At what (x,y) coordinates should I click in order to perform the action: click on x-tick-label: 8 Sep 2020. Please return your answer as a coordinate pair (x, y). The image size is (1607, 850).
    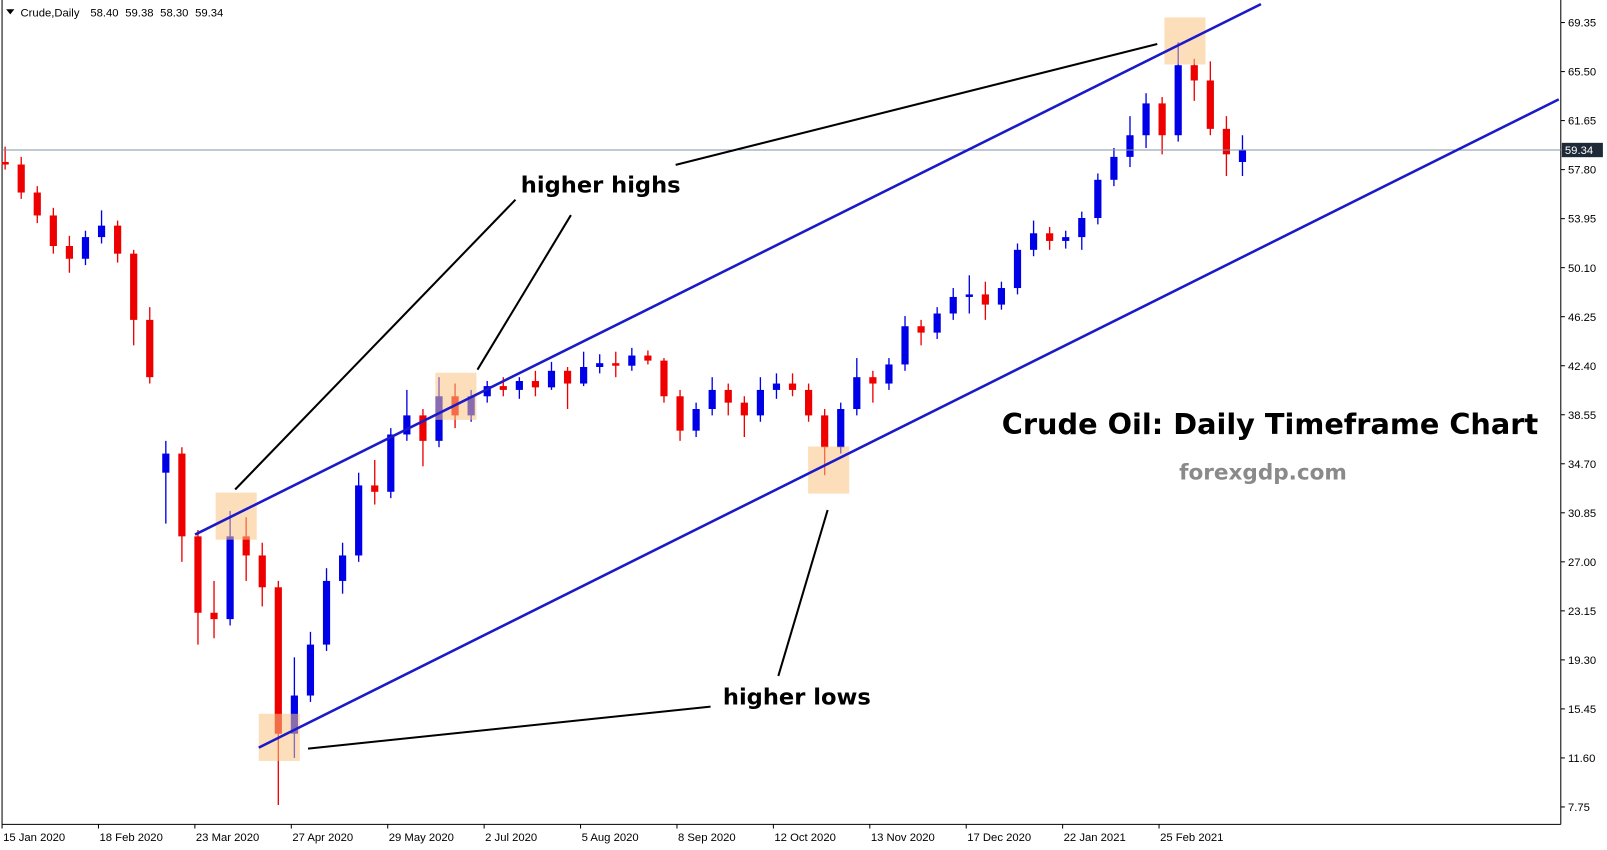
    Looking at the image, I should click on (707, 838).